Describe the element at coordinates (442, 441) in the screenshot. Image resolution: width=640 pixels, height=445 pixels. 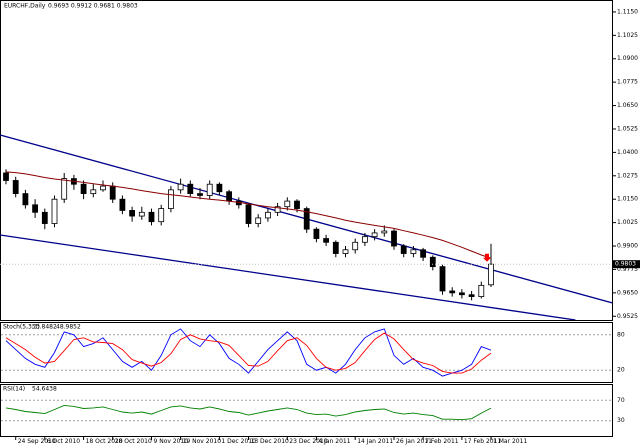
I see `x-tick-label: 7 Feb 2011` at that location.